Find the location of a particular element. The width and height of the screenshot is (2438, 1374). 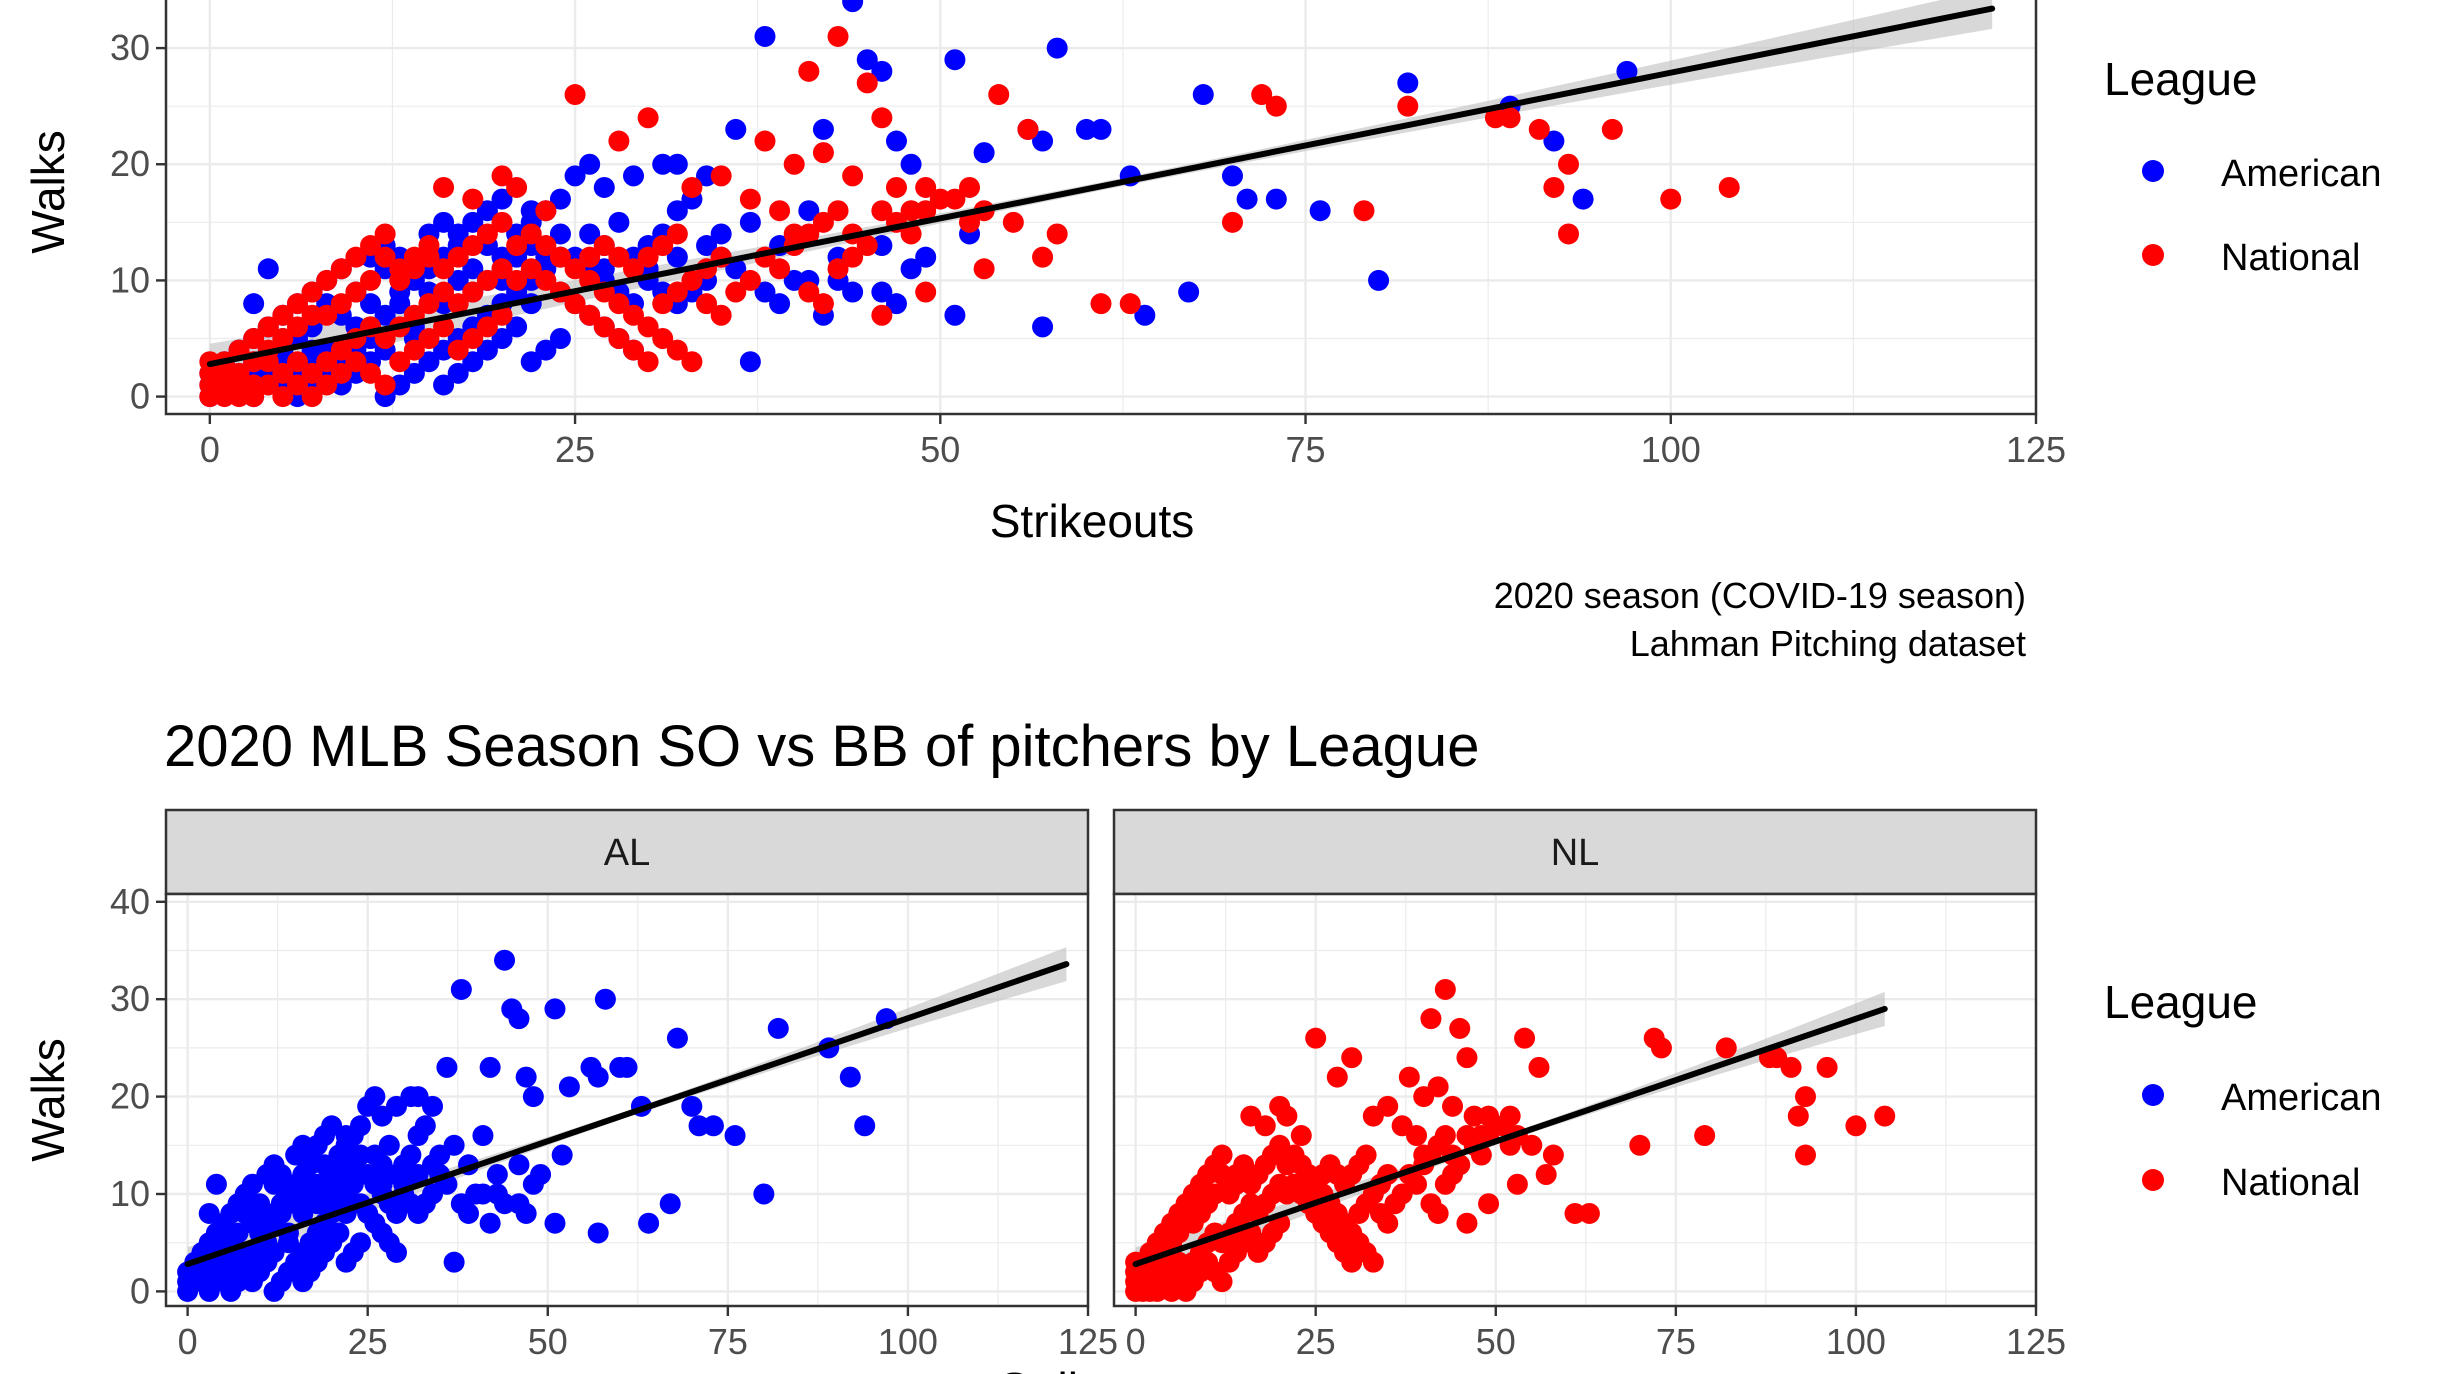

top-legend-key-national is located at coordinates (2153, 255).